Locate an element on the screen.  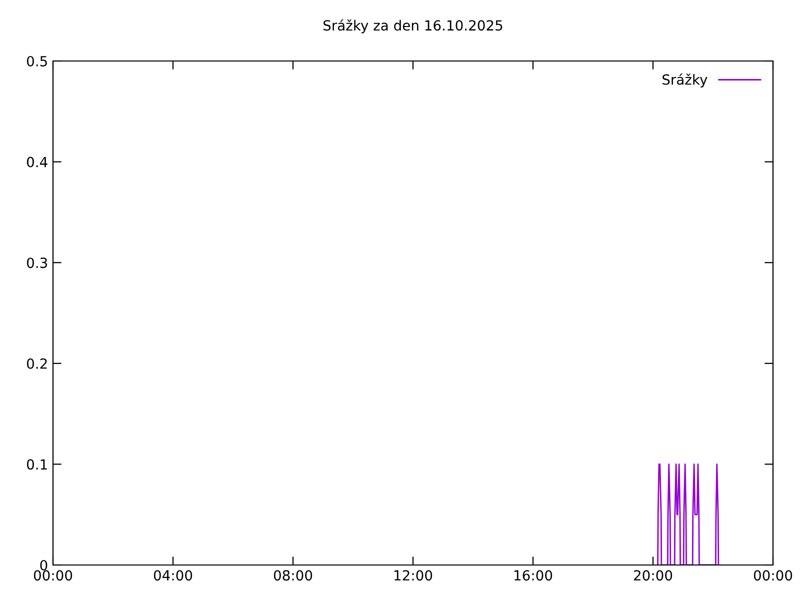
y-tick-label: 0.2 is located at coordinates (36, 363).